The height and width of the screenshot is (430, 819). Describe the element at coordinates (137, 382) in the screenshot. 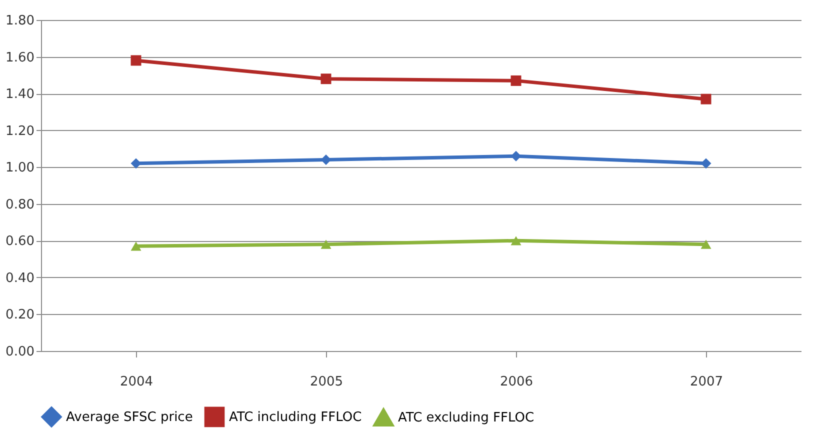

I see `x-tick-label: 2004` at that location.